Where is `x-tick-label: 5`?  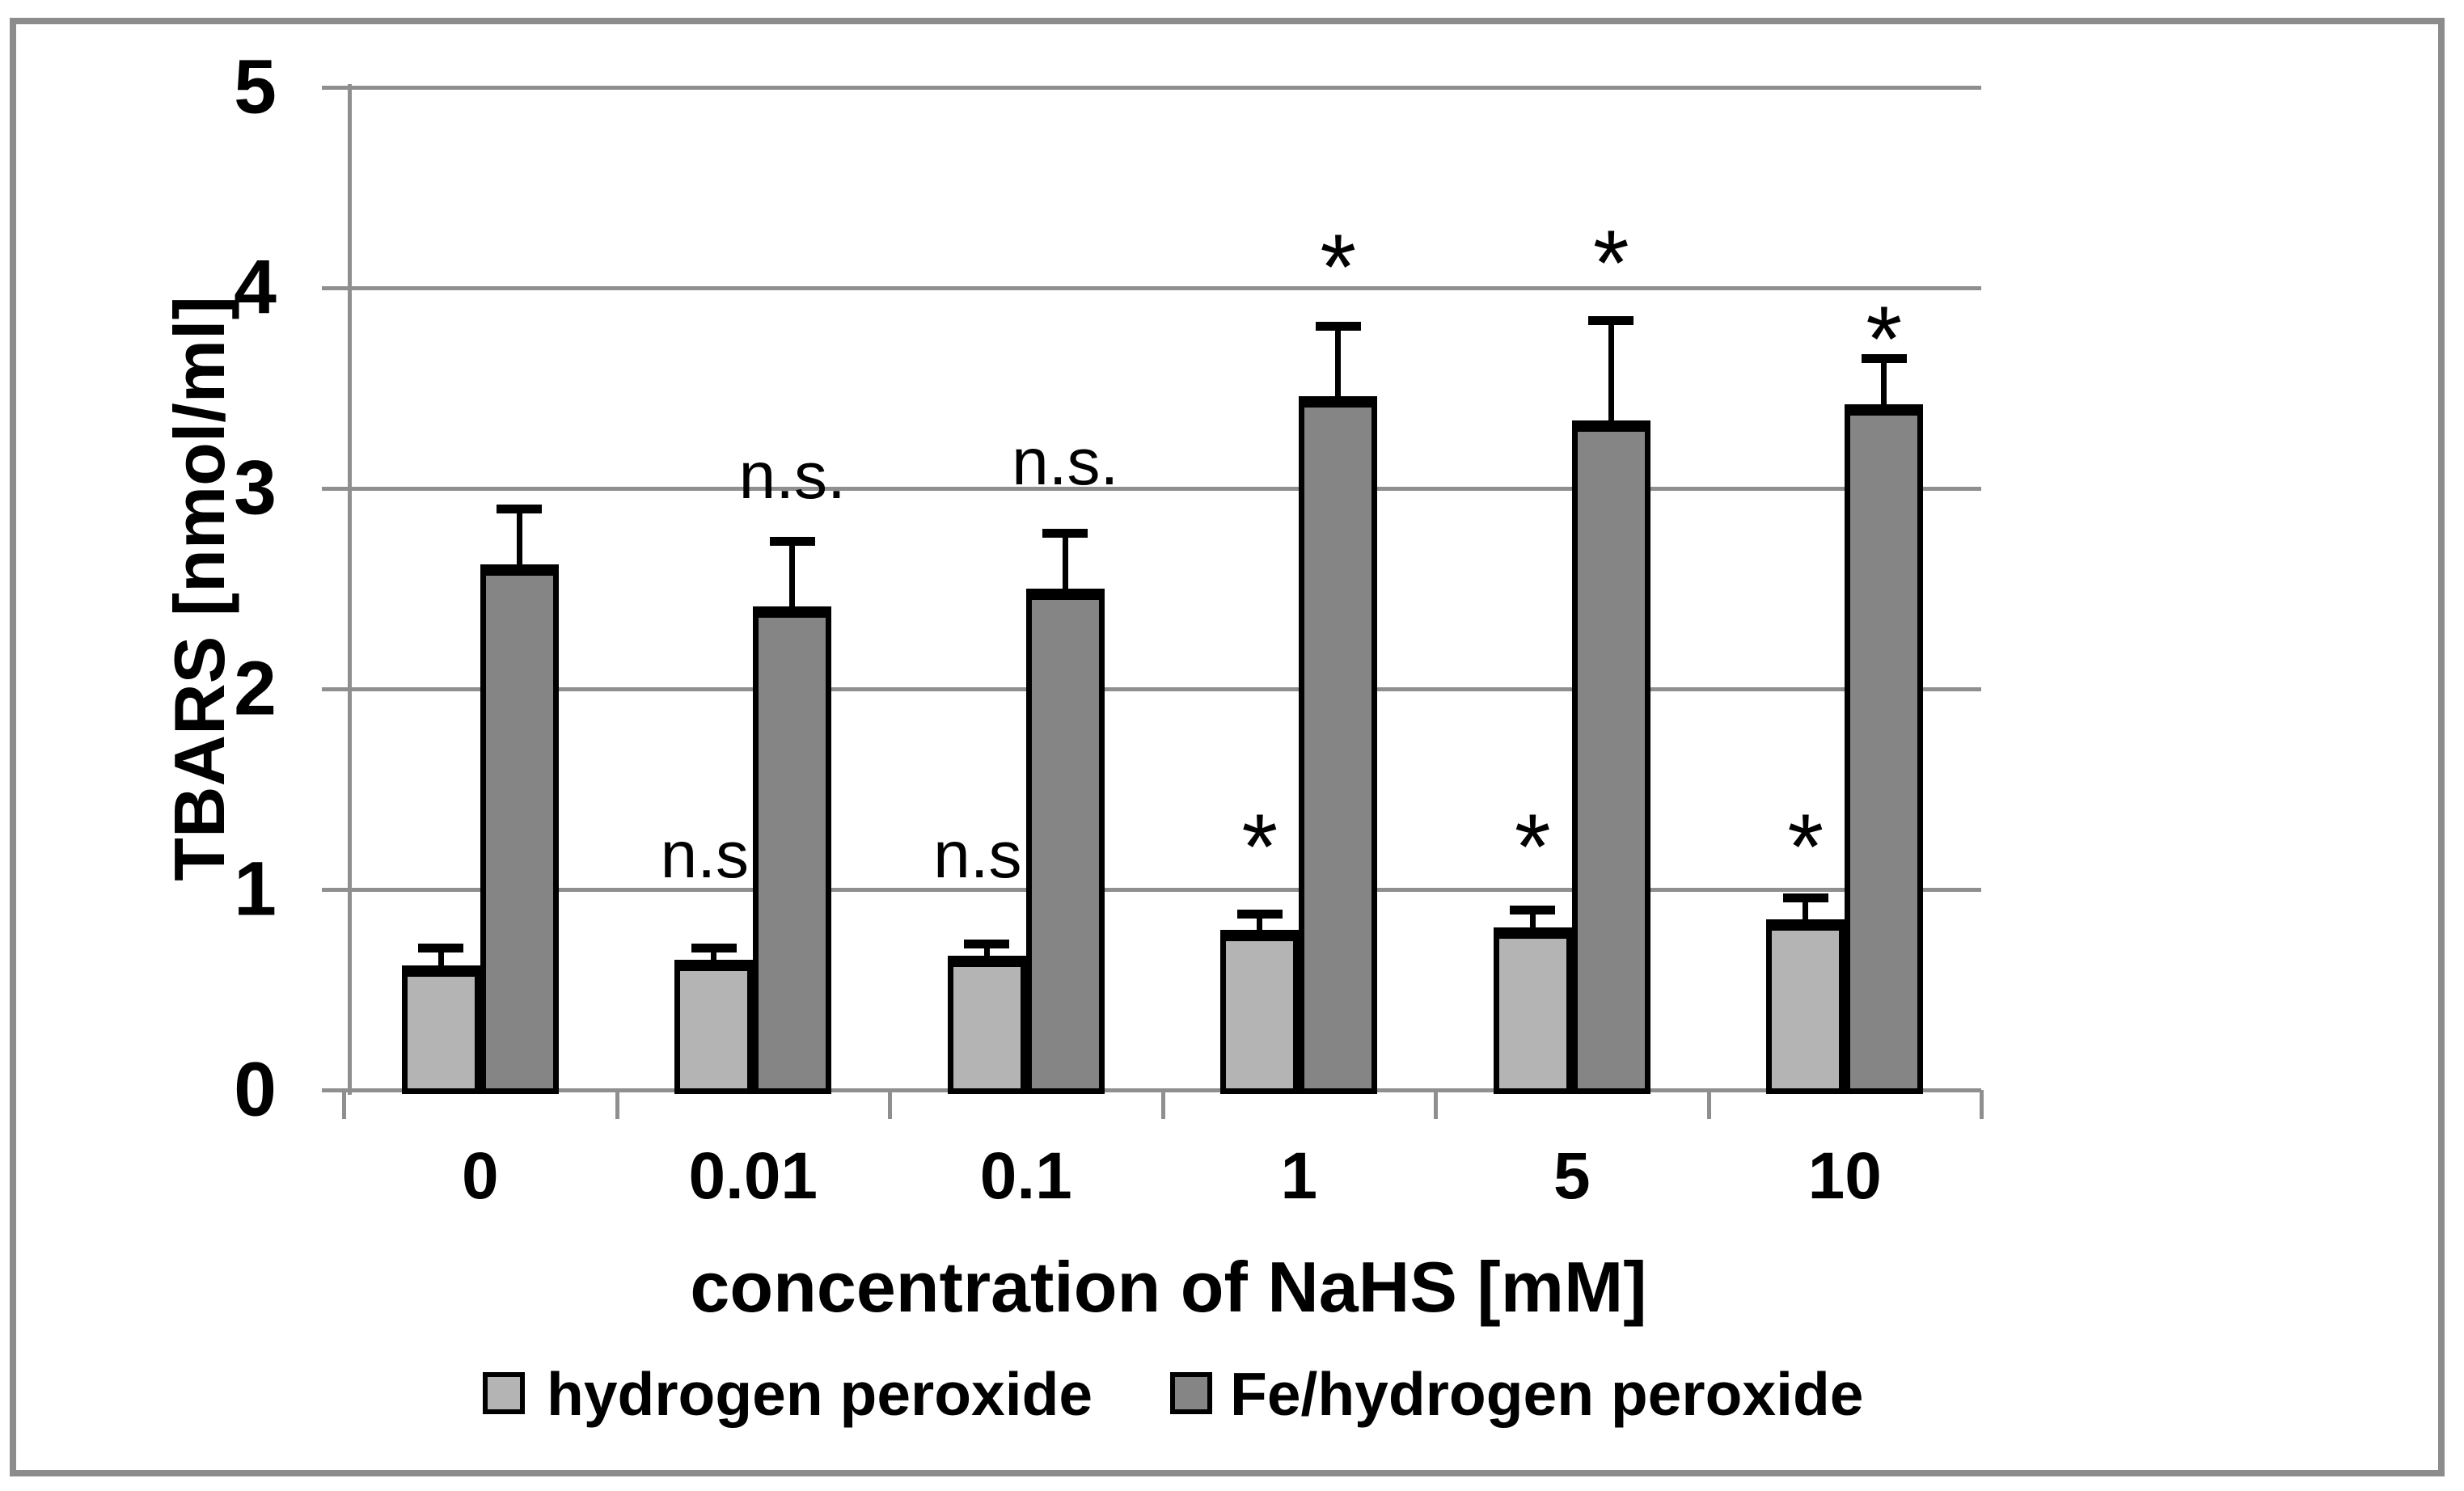
x-tick-label: 5 is located at coordinates (1572, 1176).